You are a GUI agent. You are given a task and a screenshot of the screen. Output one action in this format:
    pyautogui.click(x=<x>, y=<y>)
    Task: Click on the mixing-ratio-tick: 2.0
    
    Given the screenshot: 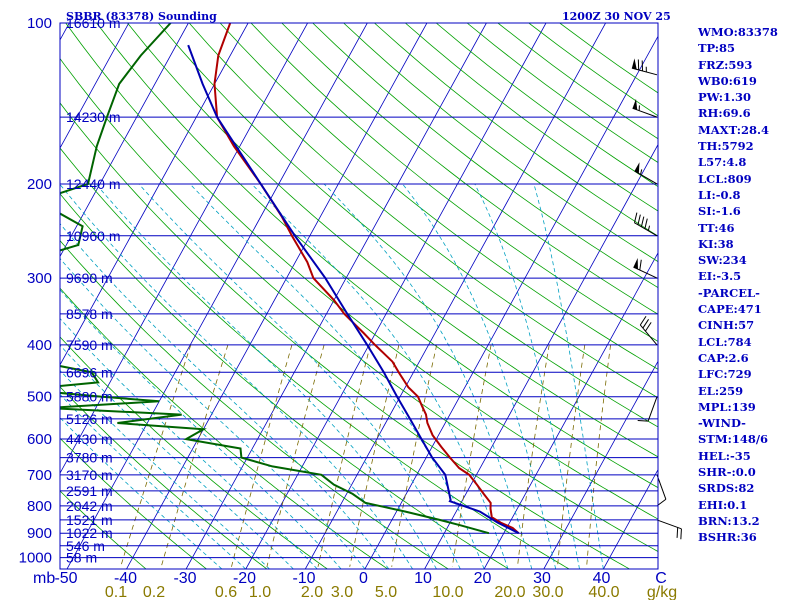 What is the action you would take?
    pyautogui.click(x=312, y=592)
    